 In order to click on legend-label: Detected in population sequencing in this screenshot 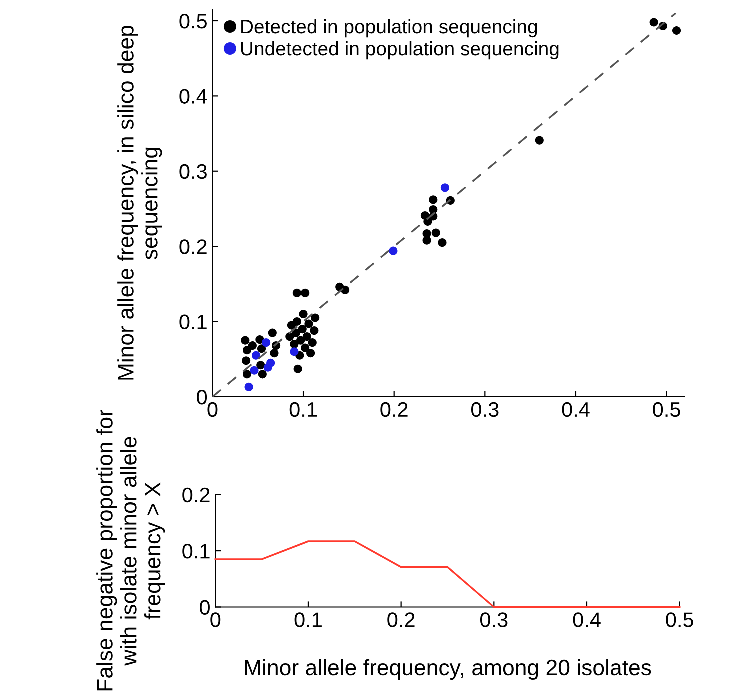, I will do `click(390, 28)`.